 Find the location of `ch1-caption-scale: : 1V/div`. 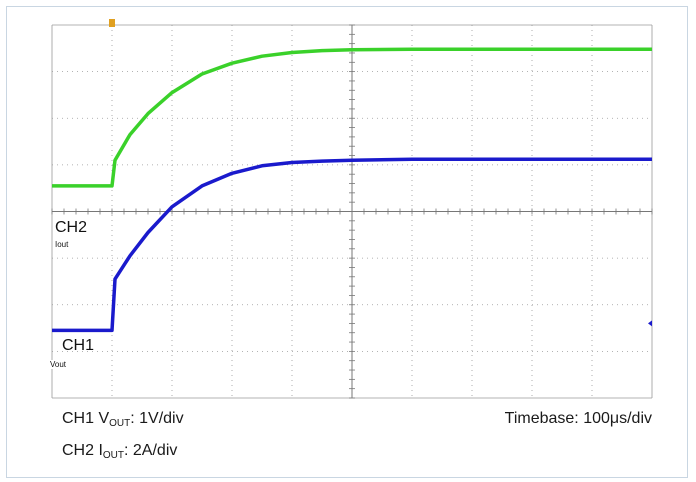

ch1-caption-scale: : 1V/div is located at coordinates (157, 418).